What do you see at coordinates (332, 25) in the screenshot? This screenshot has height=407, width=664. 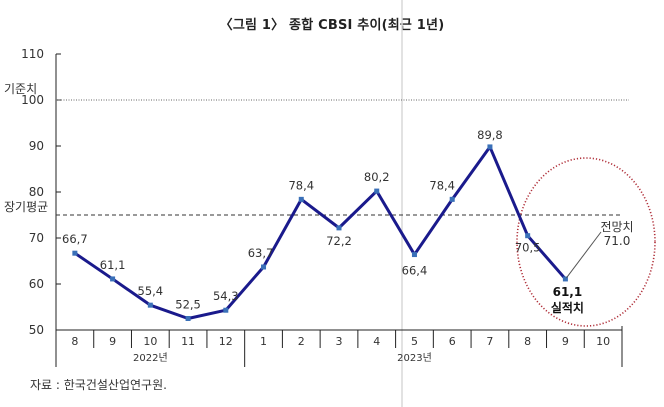 I see `chart-title: 〈그림 1〉 종합 CBSI 추이(최근 1년)` at bounding box center [332, 25].